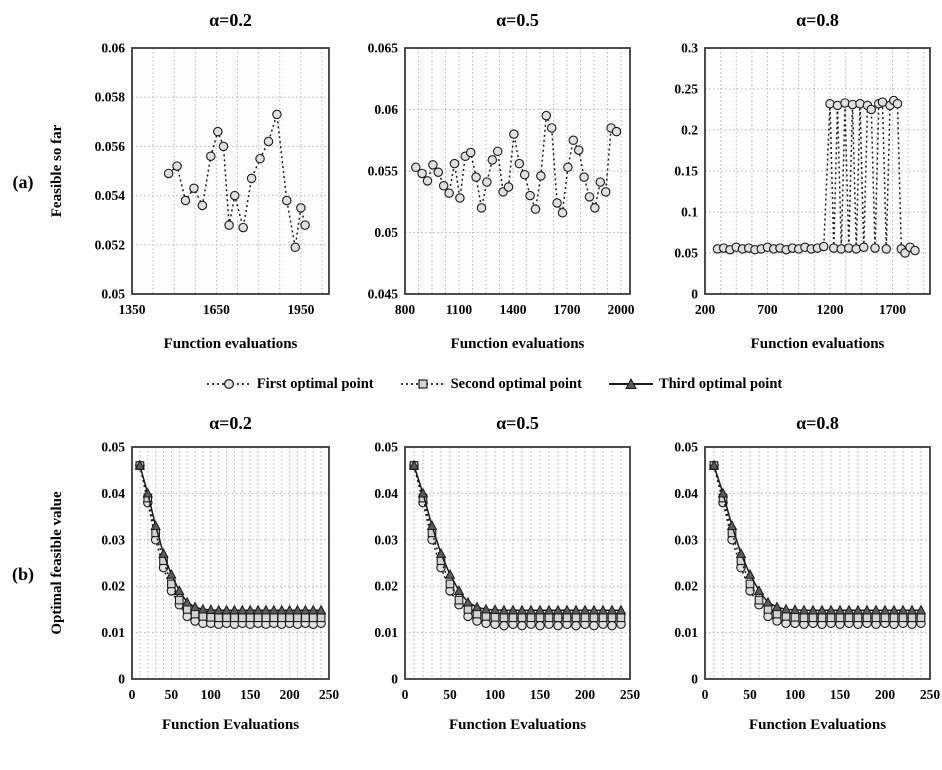  I want to click on svg-text: 0.1, so click(689, 212).